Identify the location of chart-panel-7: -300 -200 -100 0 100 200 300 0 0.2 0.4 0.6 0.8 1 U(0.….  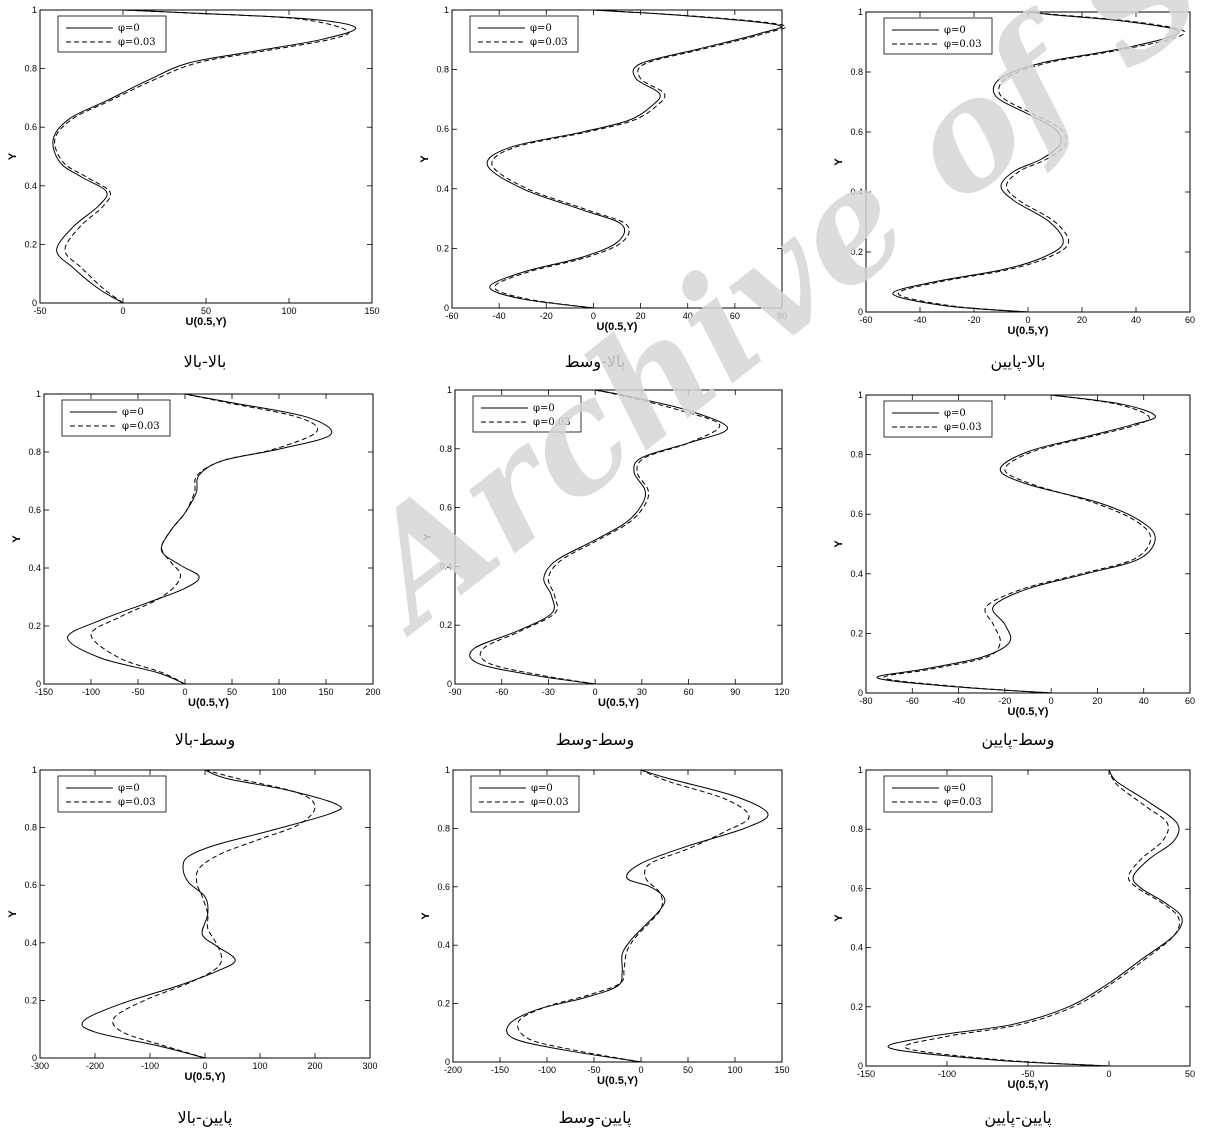
(192, 924).